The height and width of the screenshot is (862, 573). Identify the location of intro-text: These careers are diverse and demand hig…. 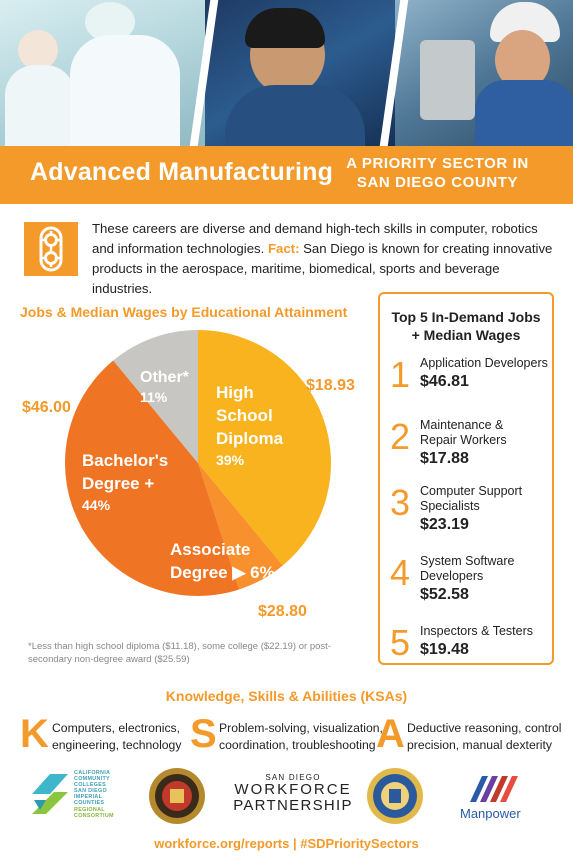
(315, 238).